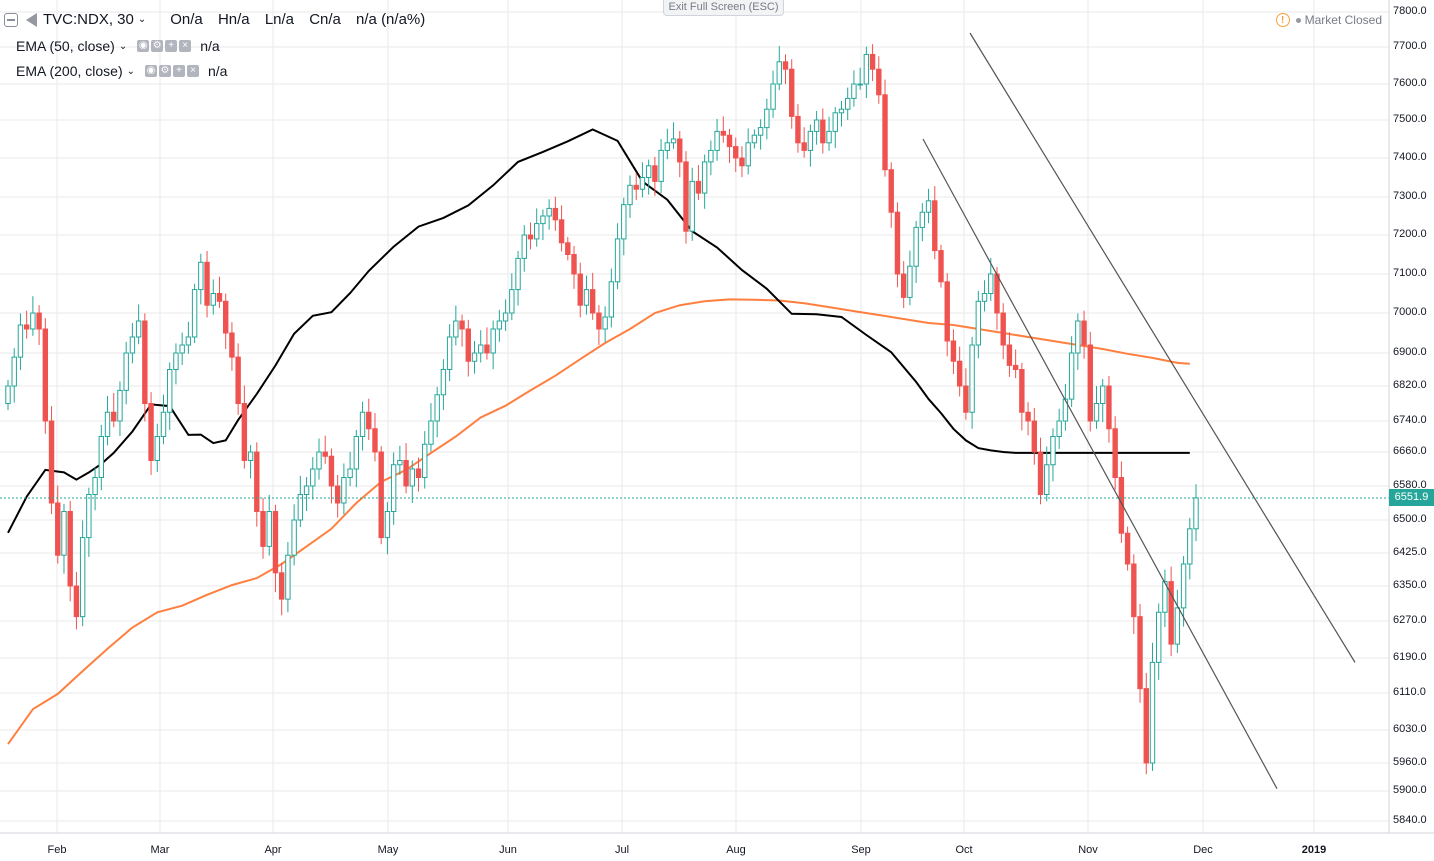 Image resolution: width=1434 pixels, height=861 pixels. What do you see at coordinates (210, 46) in the screenshot?
I see `ema50-value: n/a` at bounding box center [210, 46].